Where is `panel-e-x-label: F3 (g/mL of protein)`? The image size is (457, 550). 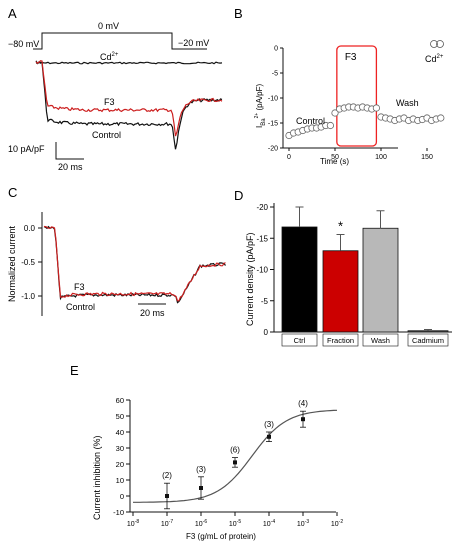
panel-e-x-label: F3 (g/mL of protein) is located at coordinates (221, 536).